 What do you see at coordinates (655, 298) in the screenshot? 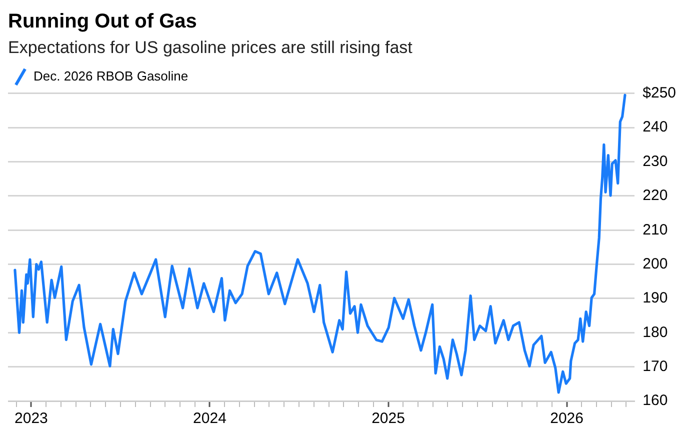
I see `y-tick-label: 190` at bounding box center [655, 298].